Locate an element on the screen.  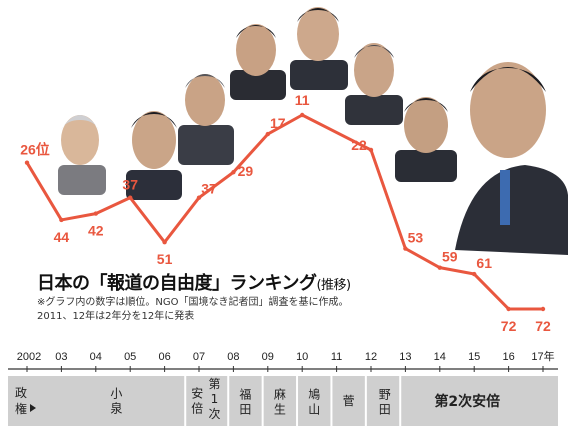
year-label: 16 is located at coordinates (508, 357).